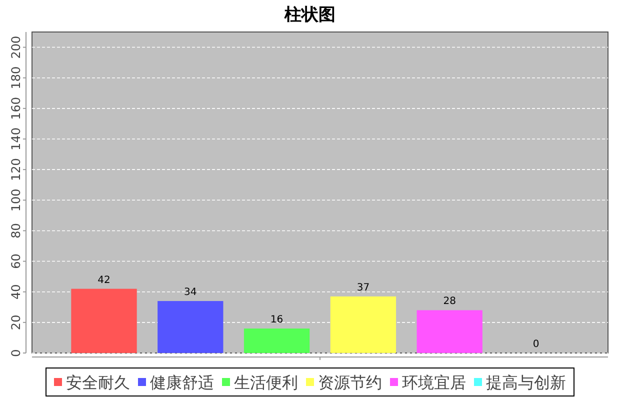 Image resolution: width=620 pixels, height=400 pixels. What do you see at coordinates (104, 280) in the screenshot?
I see `data-label: 42` at bounding box center [104, 280].